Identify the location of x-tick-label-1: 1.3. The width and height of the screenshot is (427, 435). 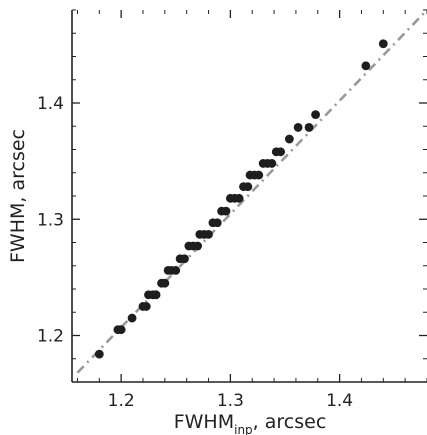
(230, 401).